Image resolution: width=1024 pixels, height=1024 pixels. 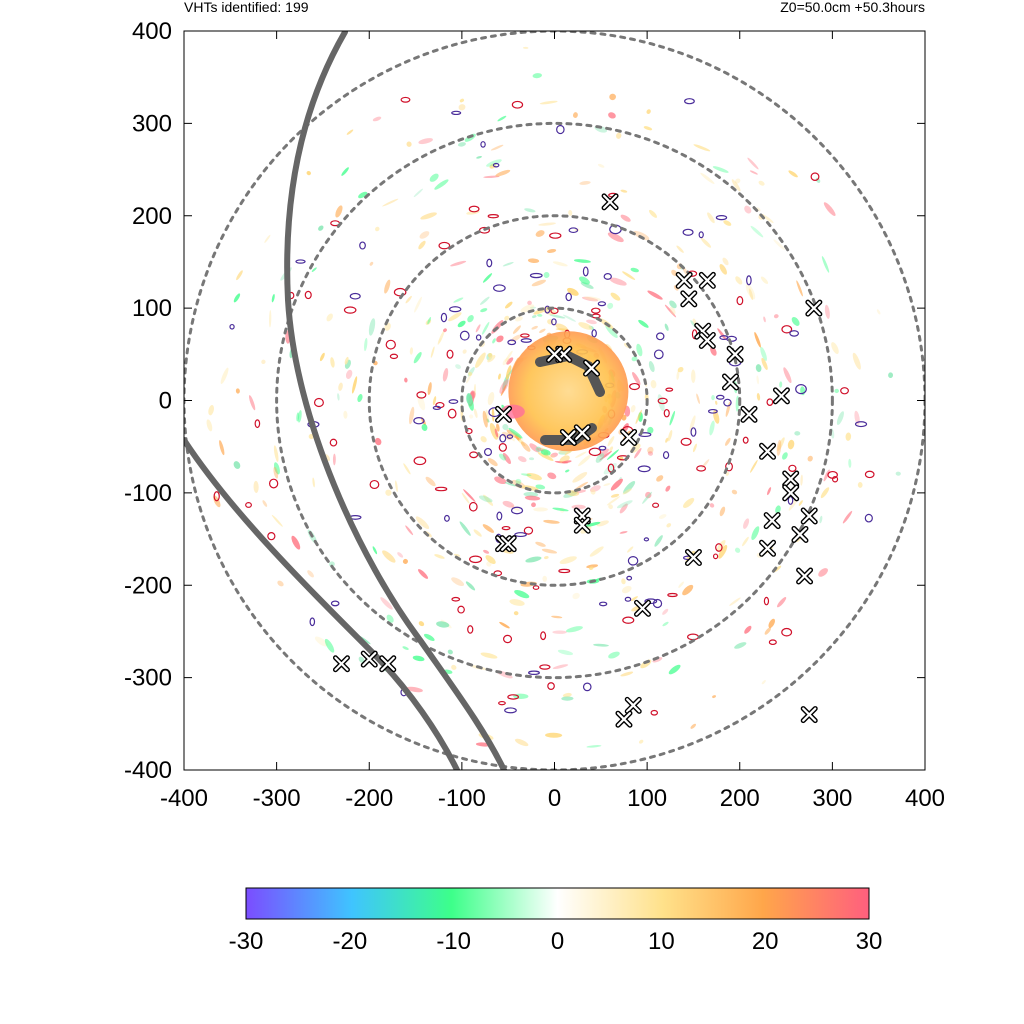 I want to click on colorbar-tick-label: 30, so click(x=869, y=941).